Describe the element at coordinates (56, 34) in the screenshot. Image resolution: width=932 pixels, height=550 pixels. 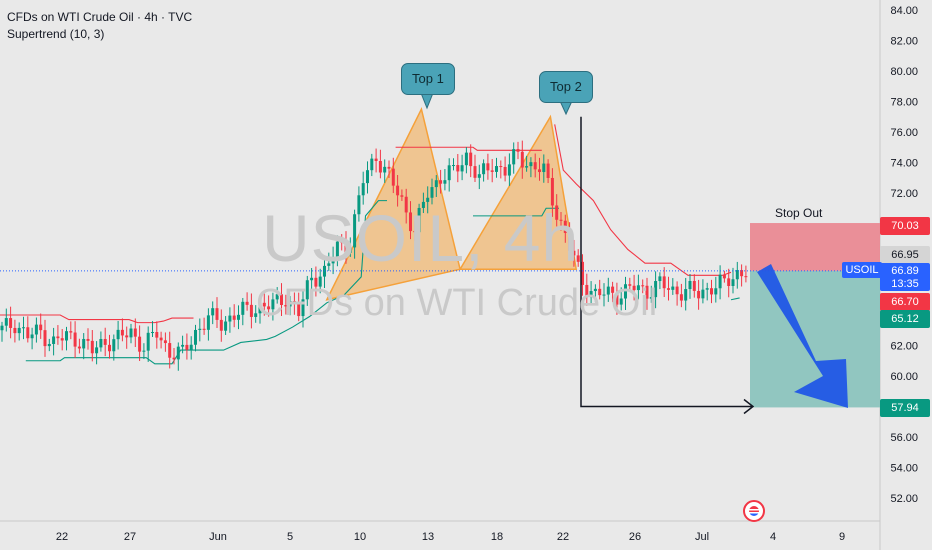
I see `indicator-label: Supertrend (10, 3)` at that location.